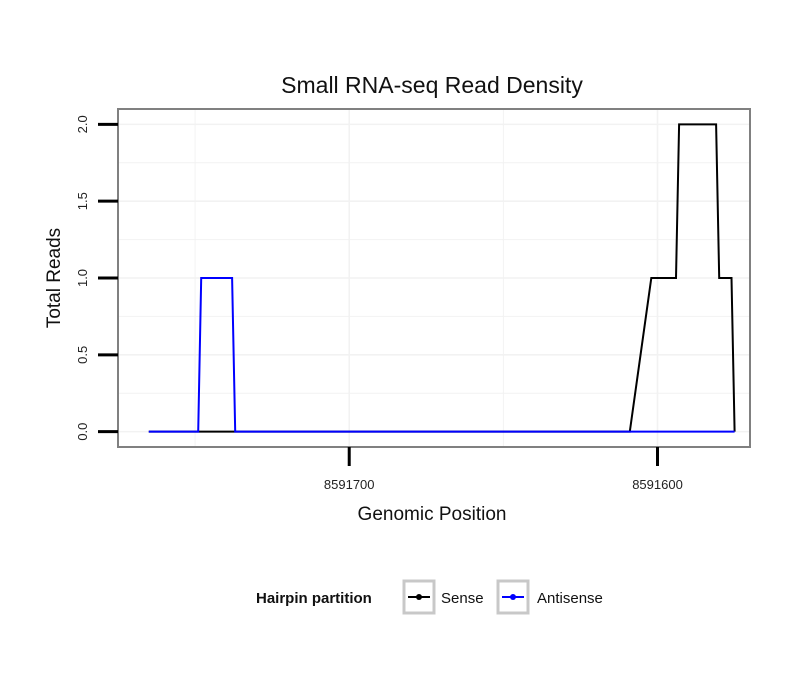 This screenshot has width=810, height=690. Describe the element at coordinates (513, 597) in the screenshot. I see `legend-marker-antisense` at that location.